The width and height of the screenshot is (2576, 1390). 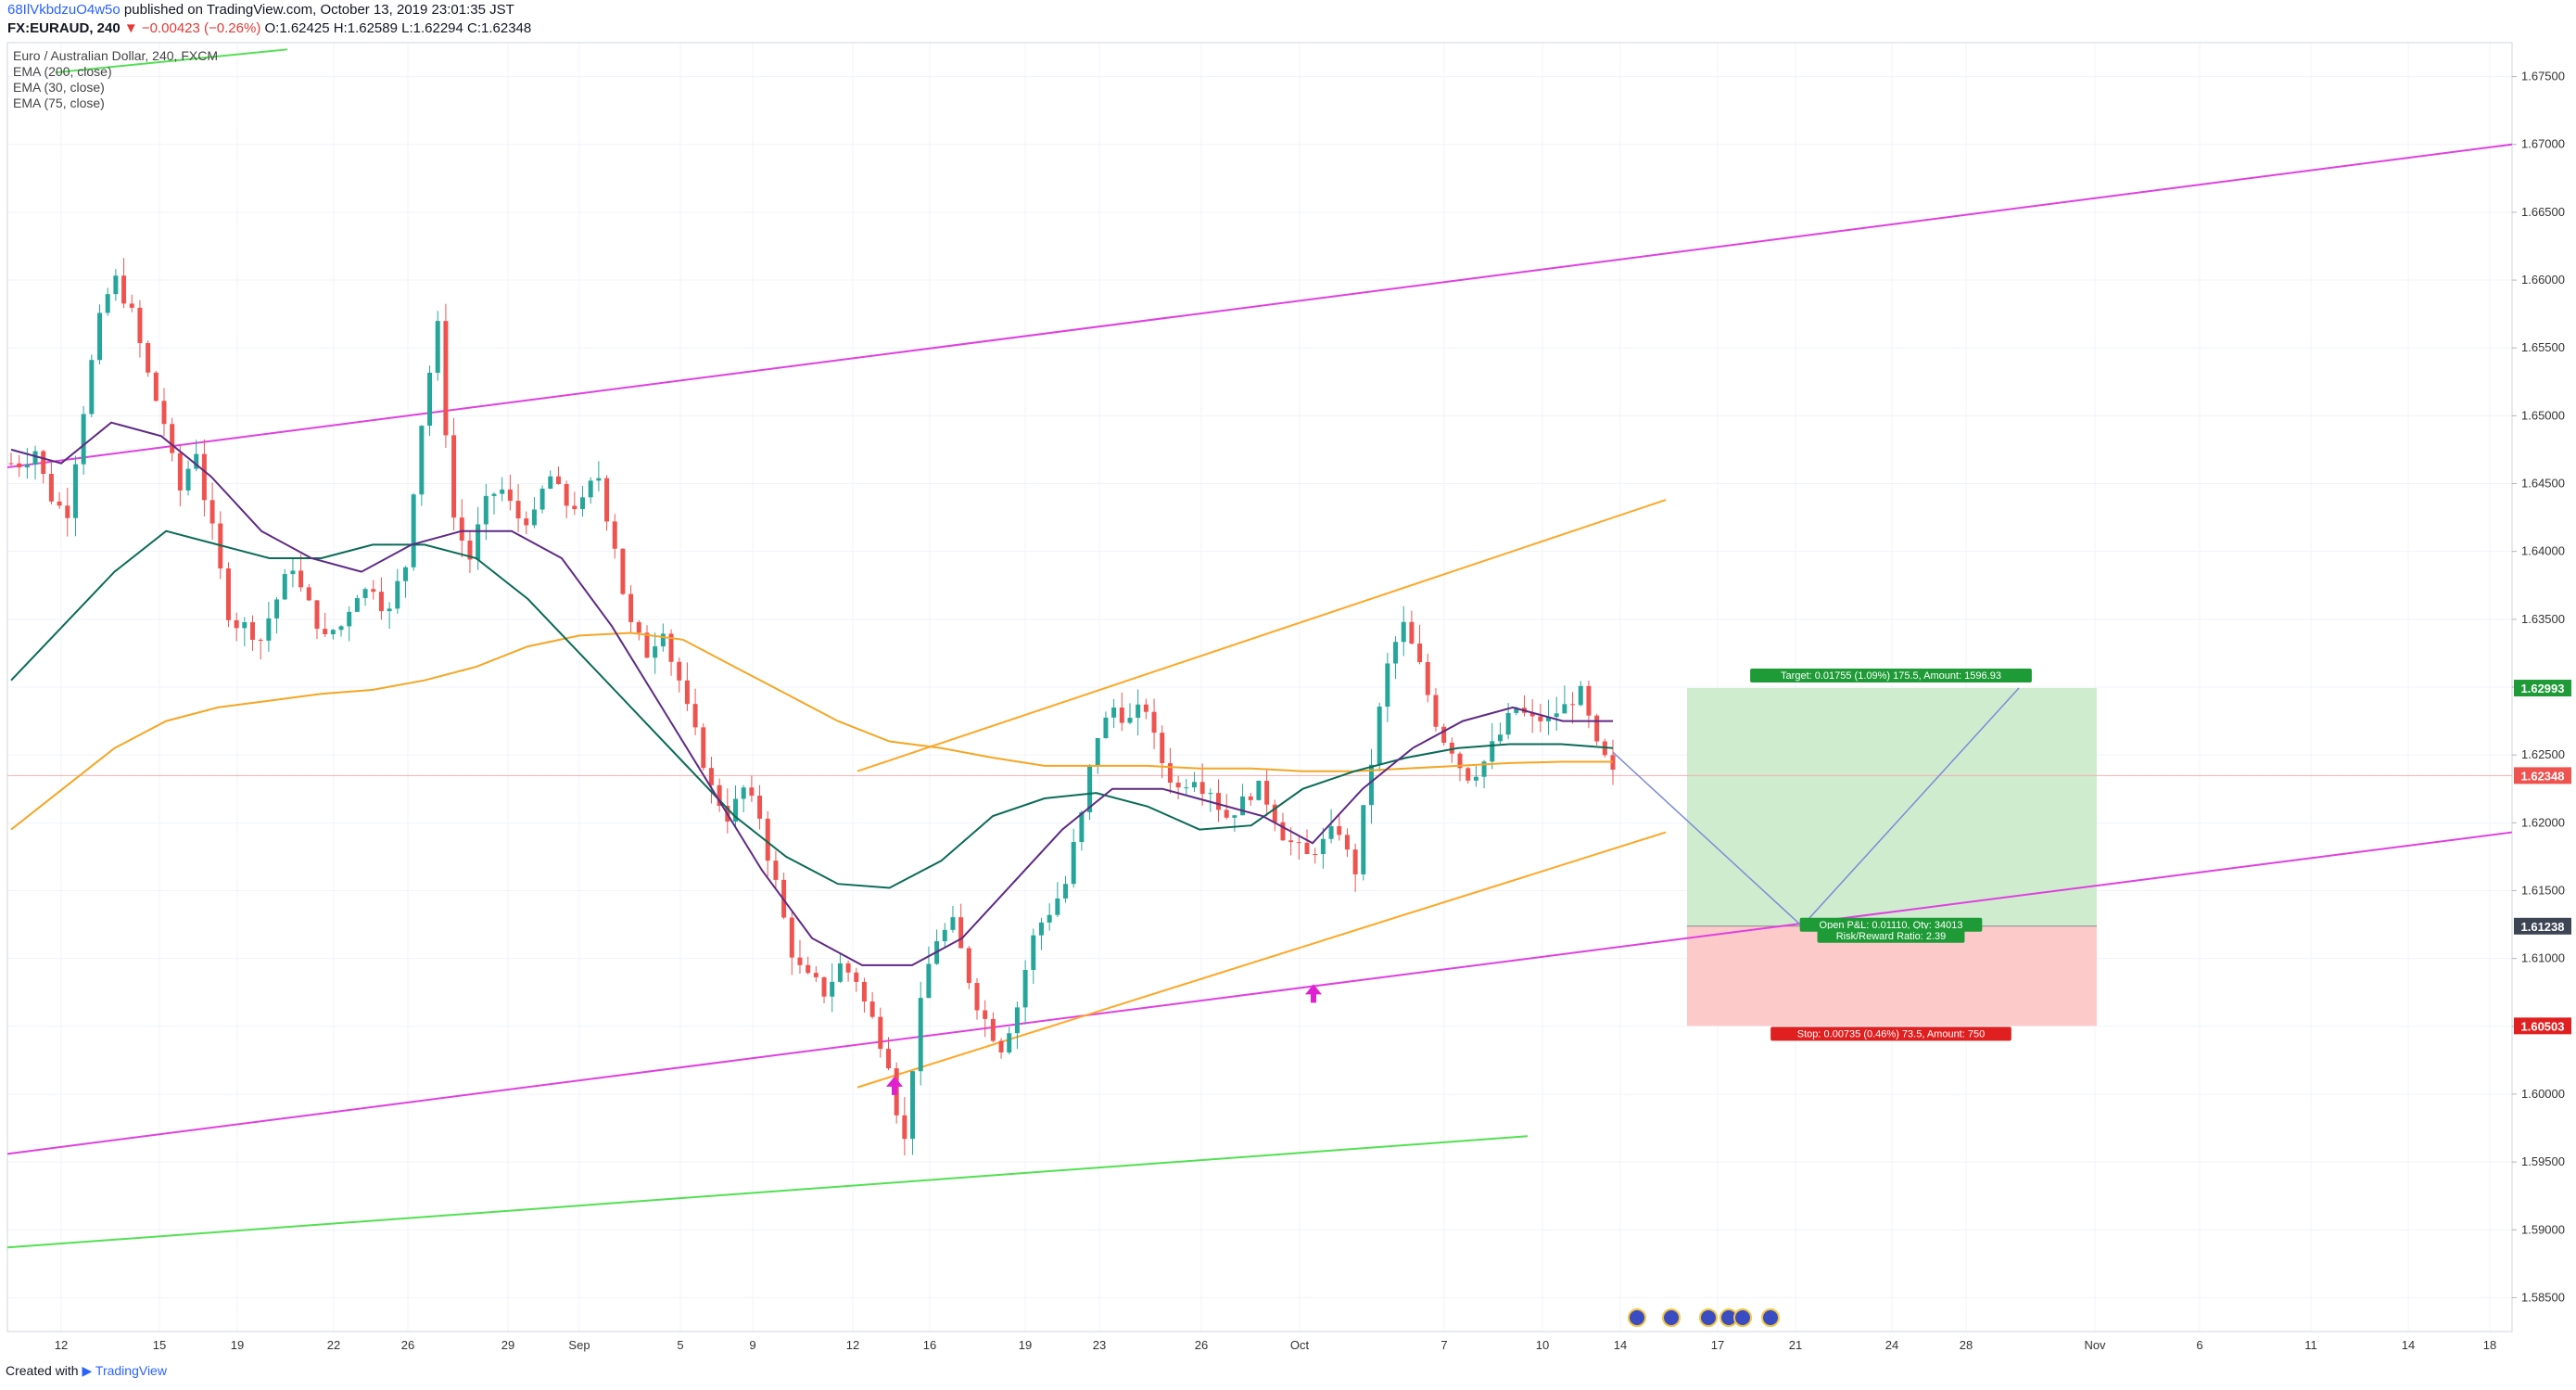 What do you see at coordinates (2543, 927) in the screenshot?
I see `entry-price-tag: 1.61238` at bounding box center [2543, 927].